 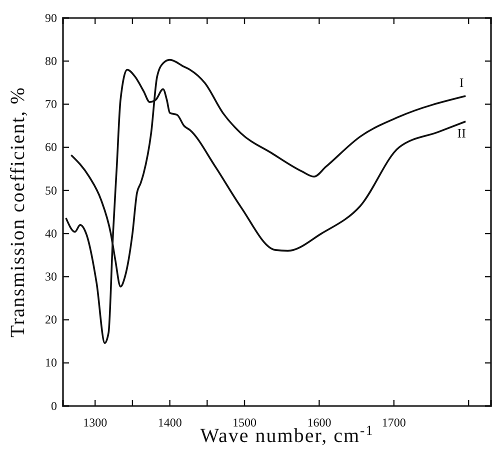 What do you see at coordinates (95, 423) in the screenshot?
I see `x-tick-label: 1300` at bounding box center [95, 423].